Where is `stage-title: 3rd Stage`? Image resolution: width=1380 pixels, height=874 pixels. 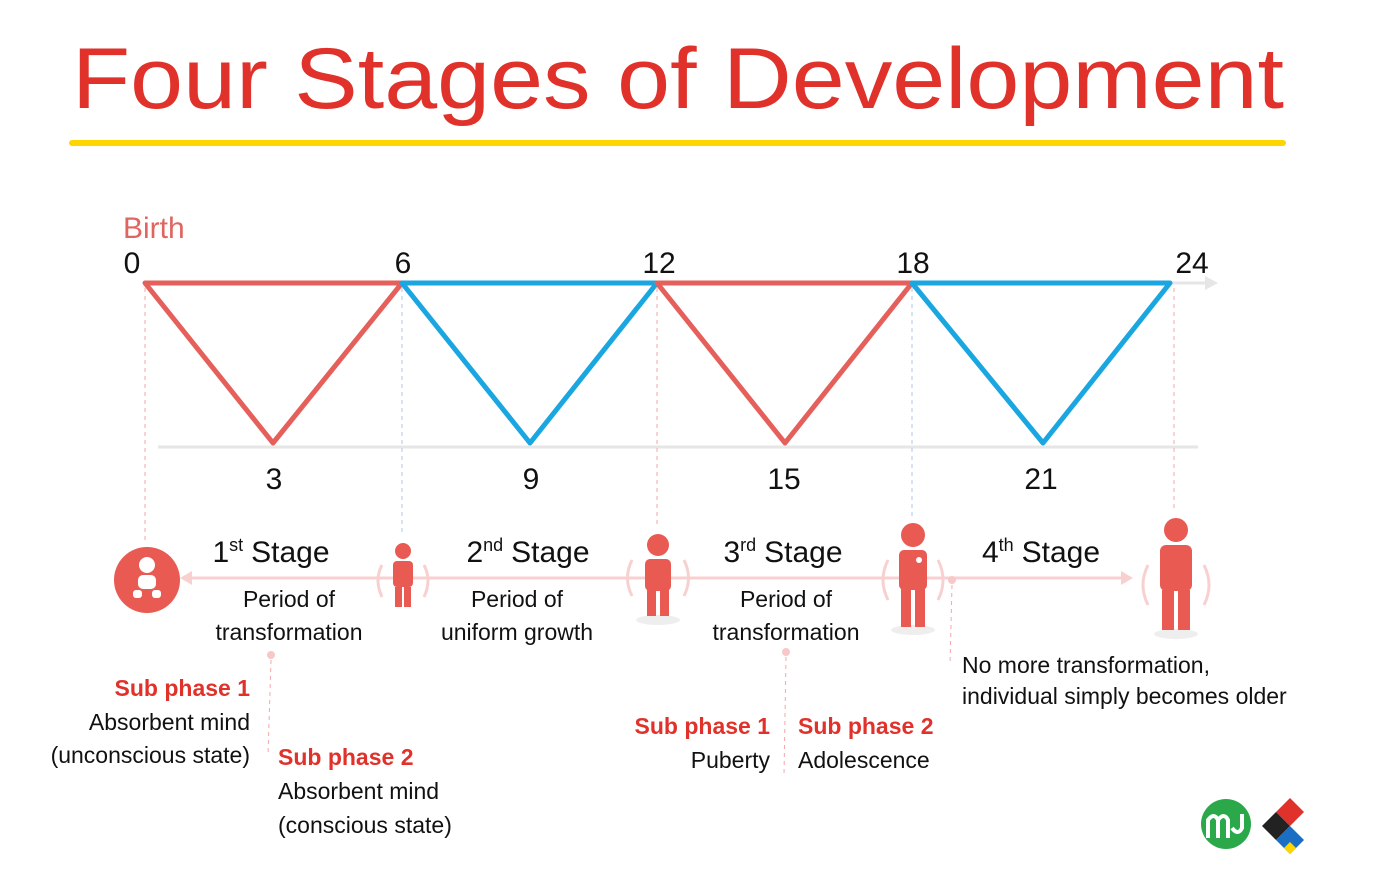 stage-title: 3rd Stage is located at coordinates (782, 552).